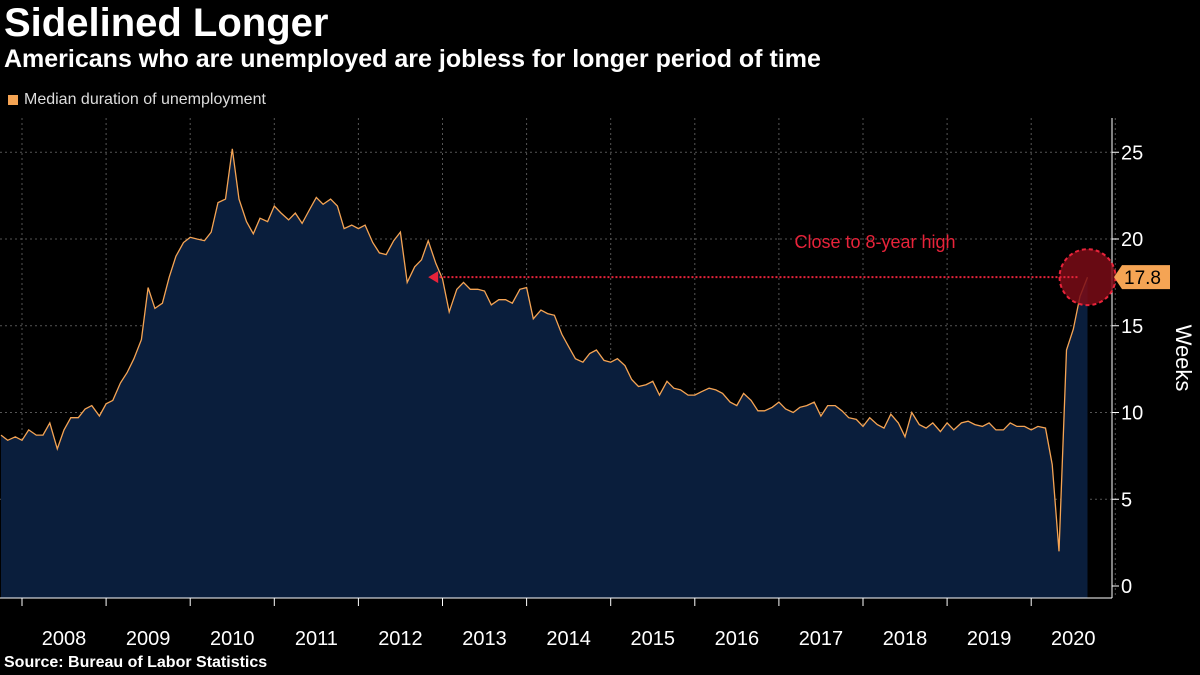 This screenshot has width=1200, height=675. Describe the element at coordinates (799, 269) in the screenshot. I see `annotations: Close to 8-year high 17.8` at that location.